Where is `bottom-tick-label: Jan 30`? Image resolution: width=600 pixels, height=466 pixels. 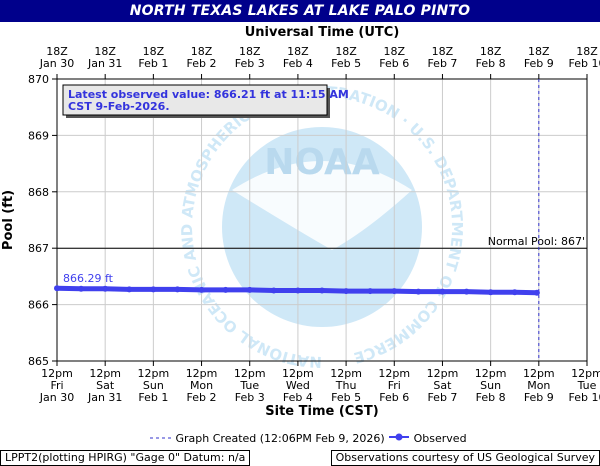
bottom-tick-label: Jan 30 is located at coordinates (56, 397).